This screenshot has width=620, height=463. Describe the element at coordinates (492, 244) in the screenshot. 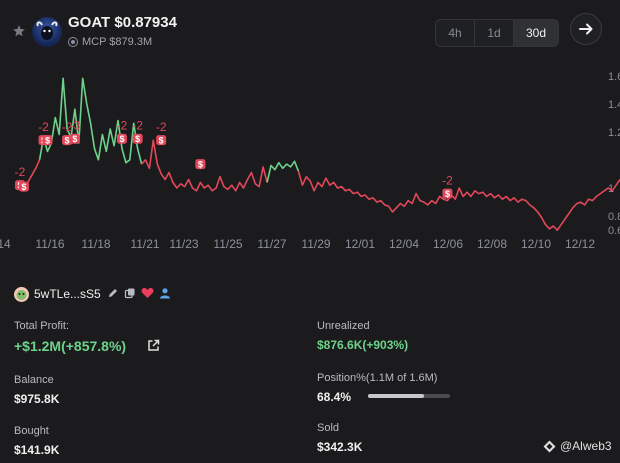

I see `x-tick-label: 12/08` at that location.